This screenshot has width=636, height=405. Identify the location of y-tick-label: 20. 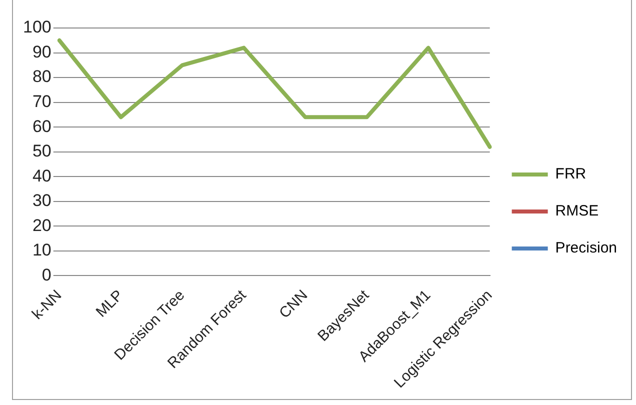
(42, 225).